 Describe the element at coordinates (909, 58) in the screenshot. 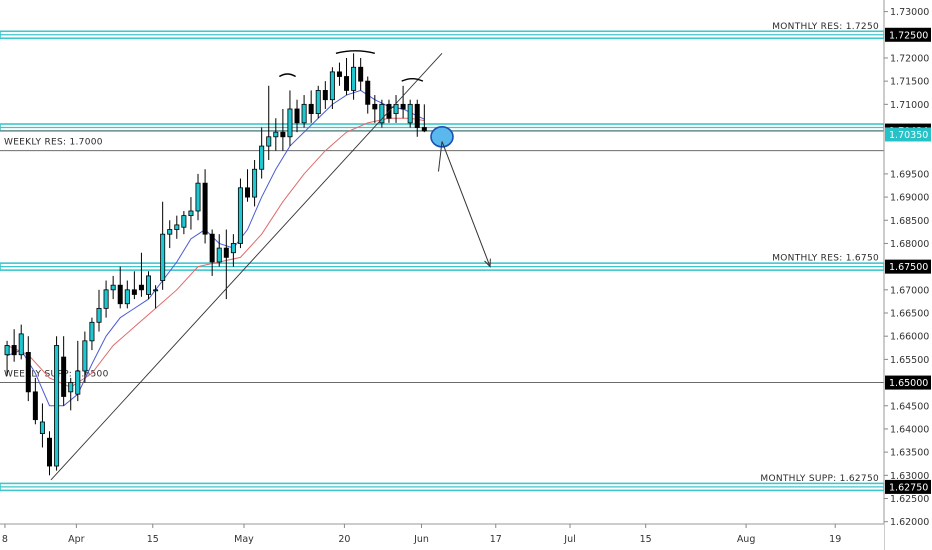

I see `y-tick-label: 1.72000` at that location.